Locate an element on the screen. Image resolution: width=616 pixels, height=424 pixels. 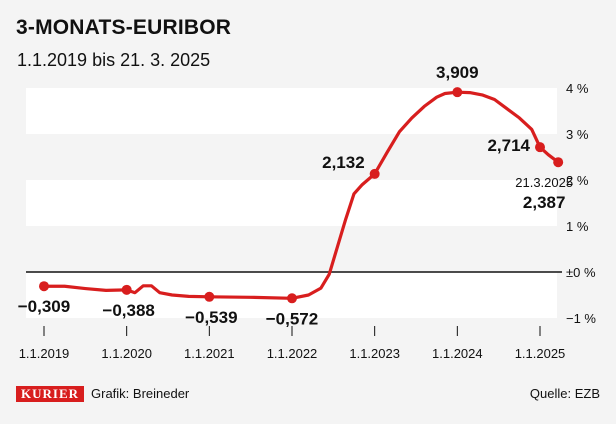
data-label: −0,388 is located at coordinates (128, 310).